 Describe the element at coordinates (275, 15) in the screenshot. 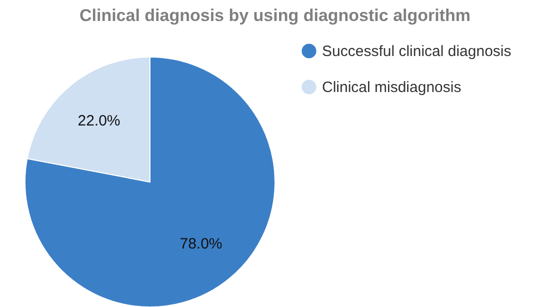

I see `chart-title: Clinical diagnosis by using diagnostic algorithm` at that location.